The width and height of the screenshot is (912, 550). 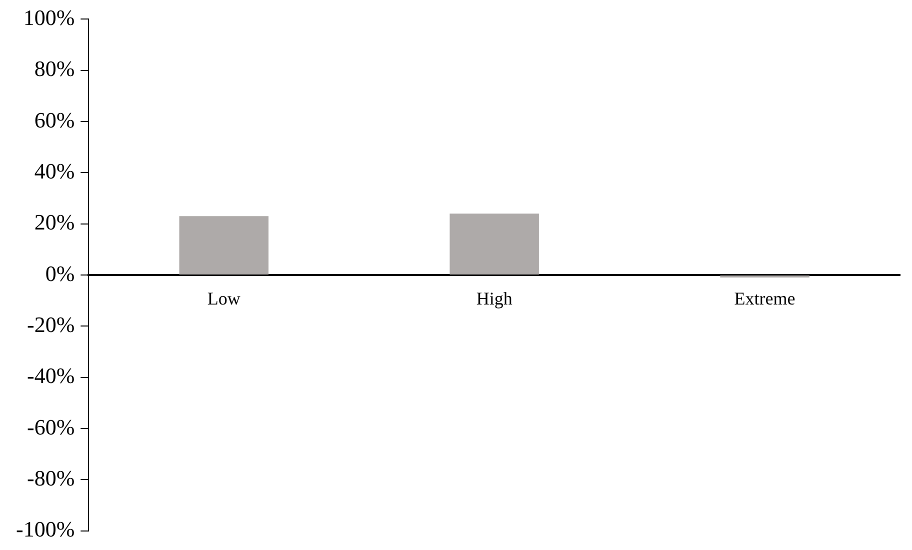 What do you see at coordinates (54, 171) in the screenshot?
I see `y-tick-label: 40%` at bounding box center [54, 171].